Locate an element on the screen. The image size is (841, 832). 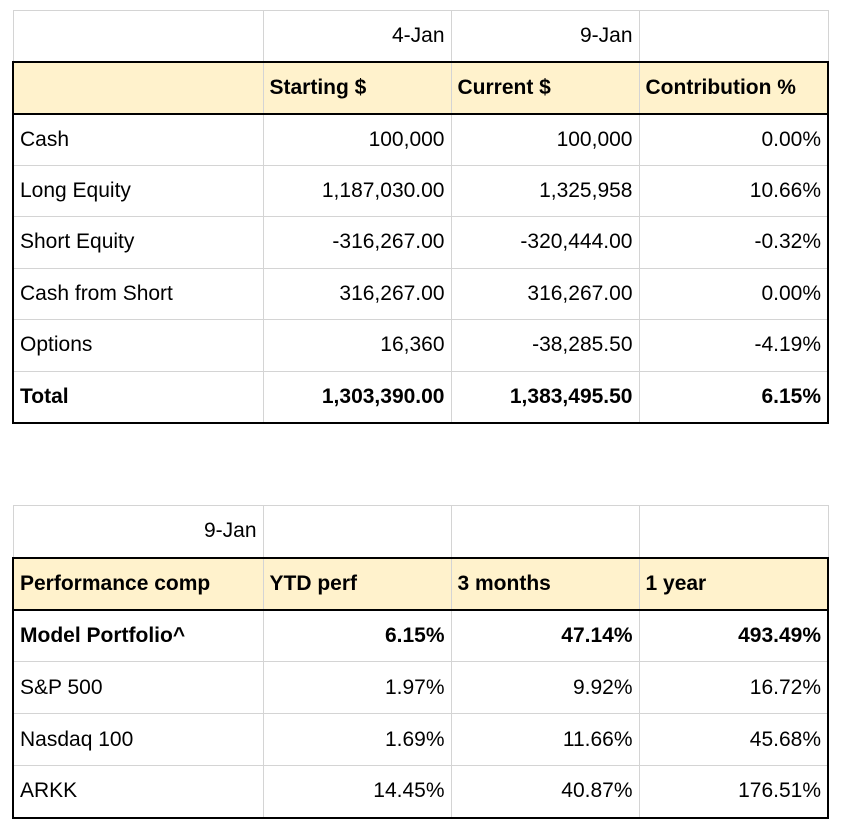
header-starting: Starting $ is located at coordinates (357, 88).